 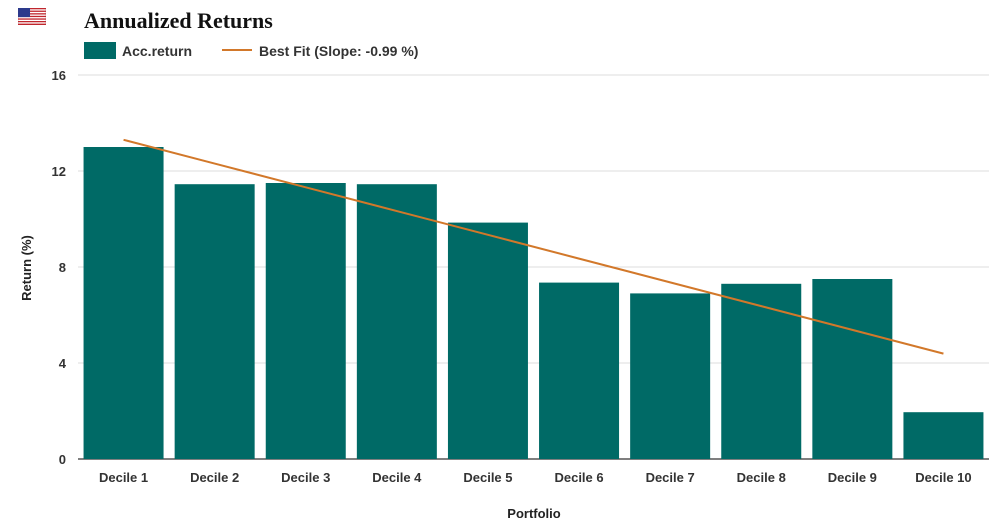 I want to click on chart-title: Annualized Returns, so click(x=178, y=20).